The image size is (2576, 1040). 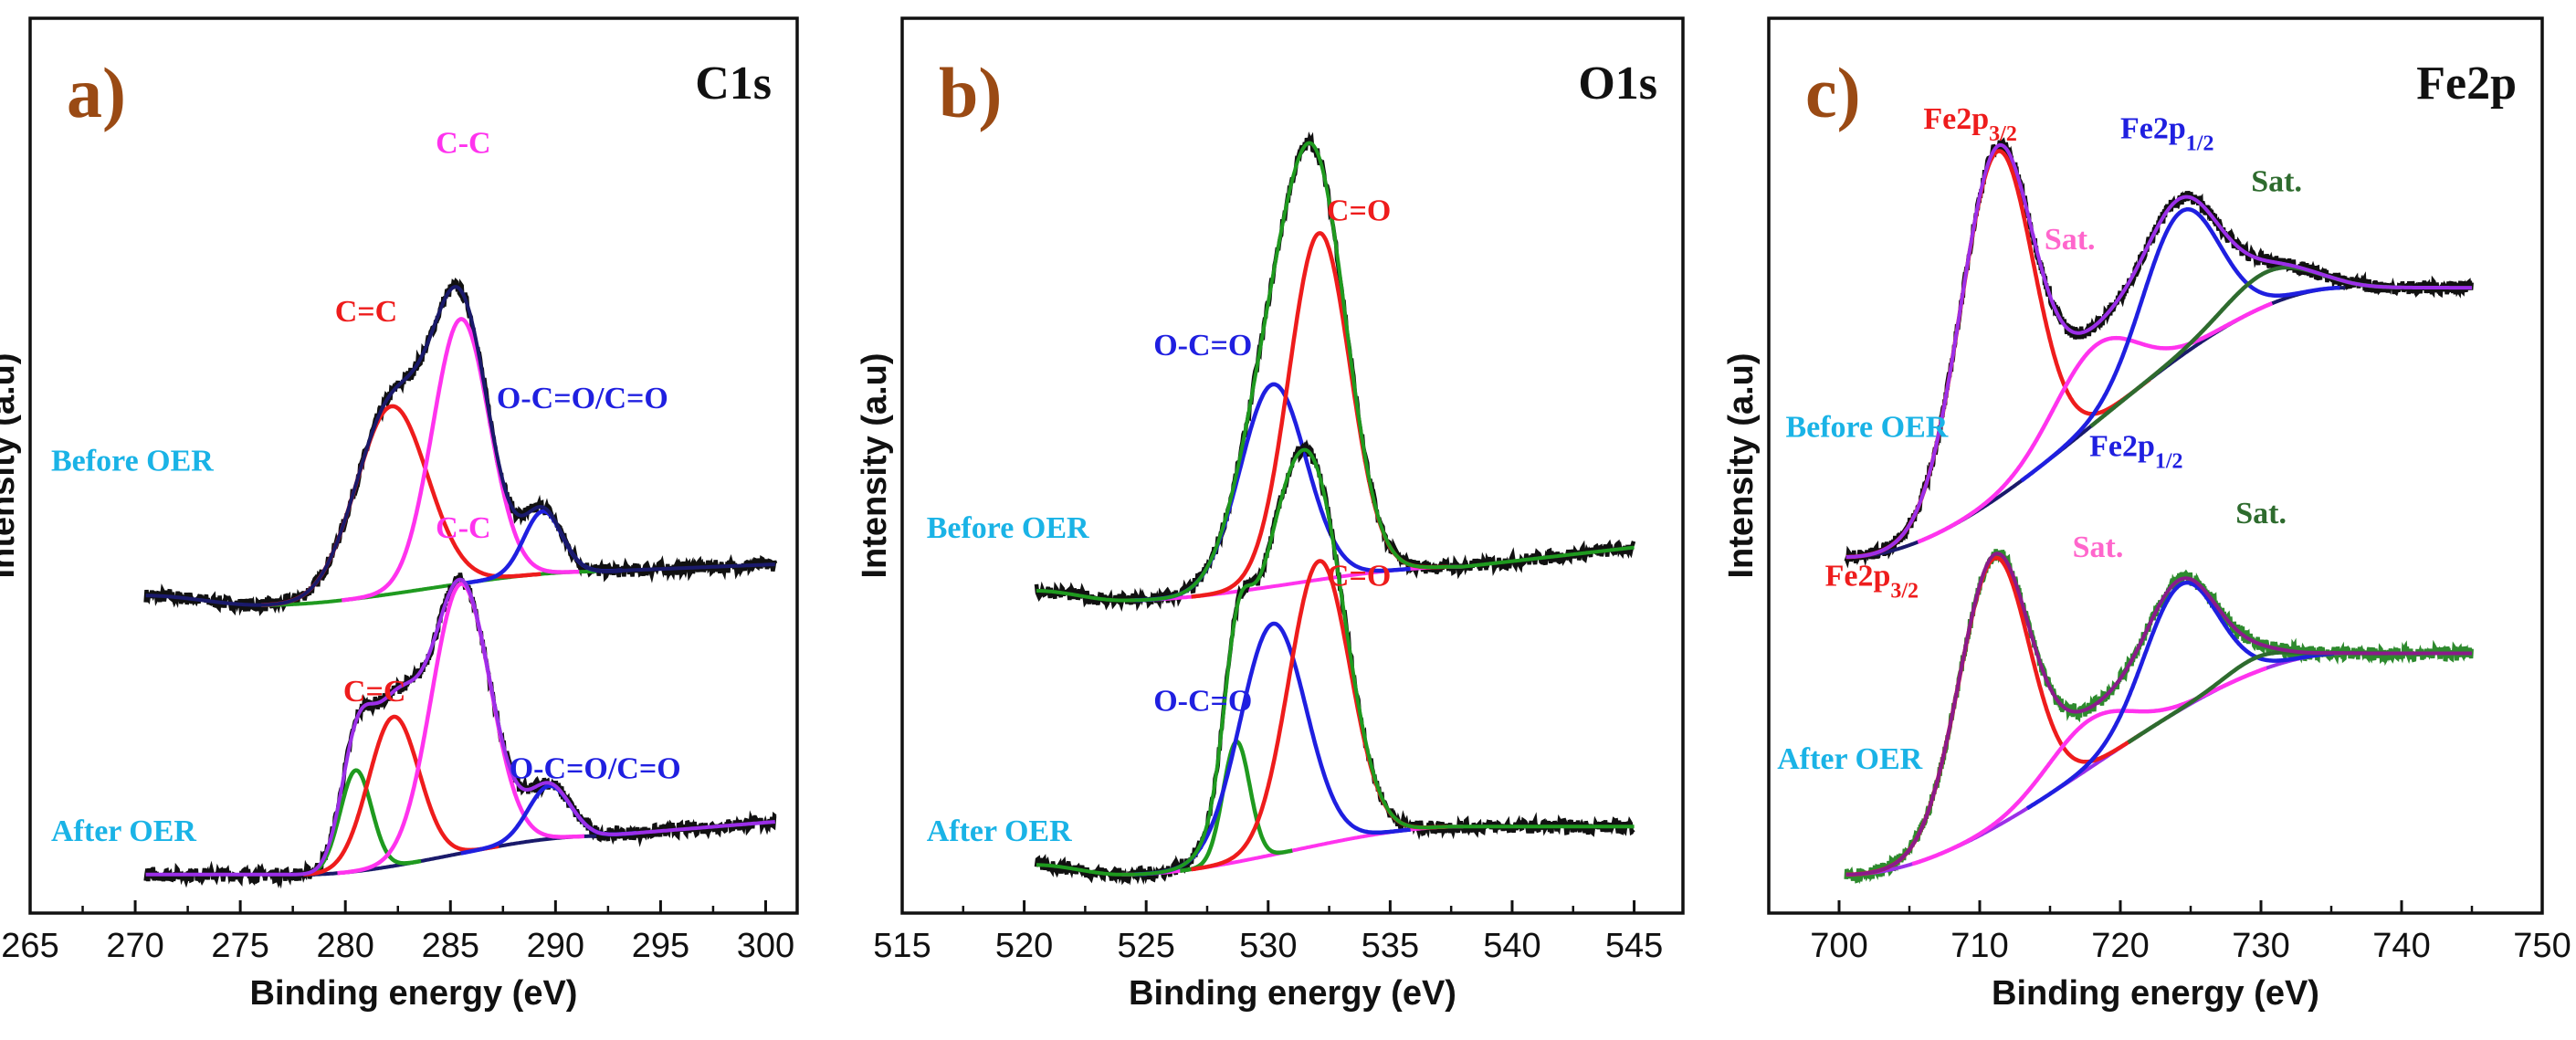 I want to click on panel-letter: b), so click(x=970, y=92).